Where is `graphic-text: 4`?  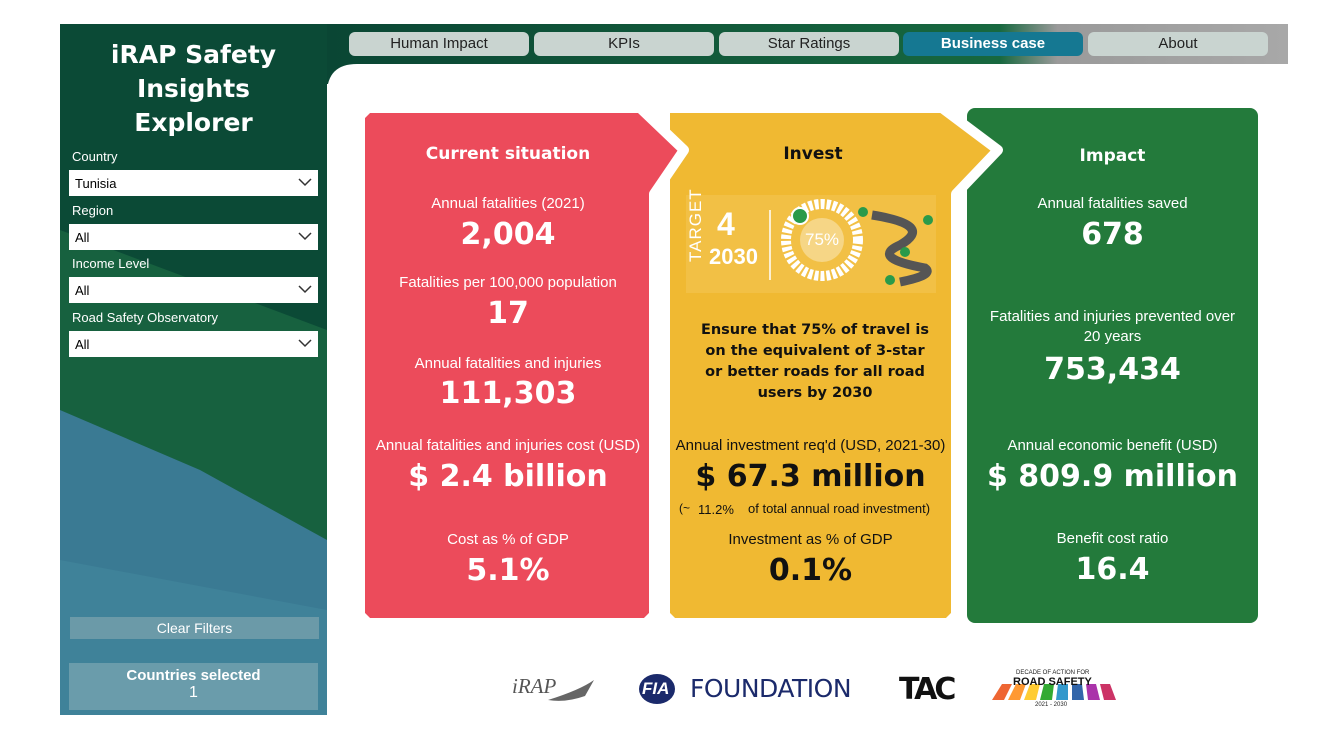 graphic-text: 4 is located at coordinates (726, 224).